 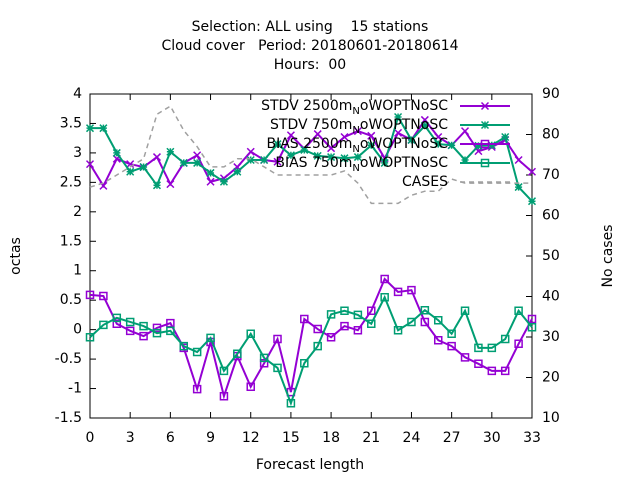 What do you see at coordinates (551, 135) in the screenshot?
I see `y2-tick-label: 80` at bounding box center [551, 135].